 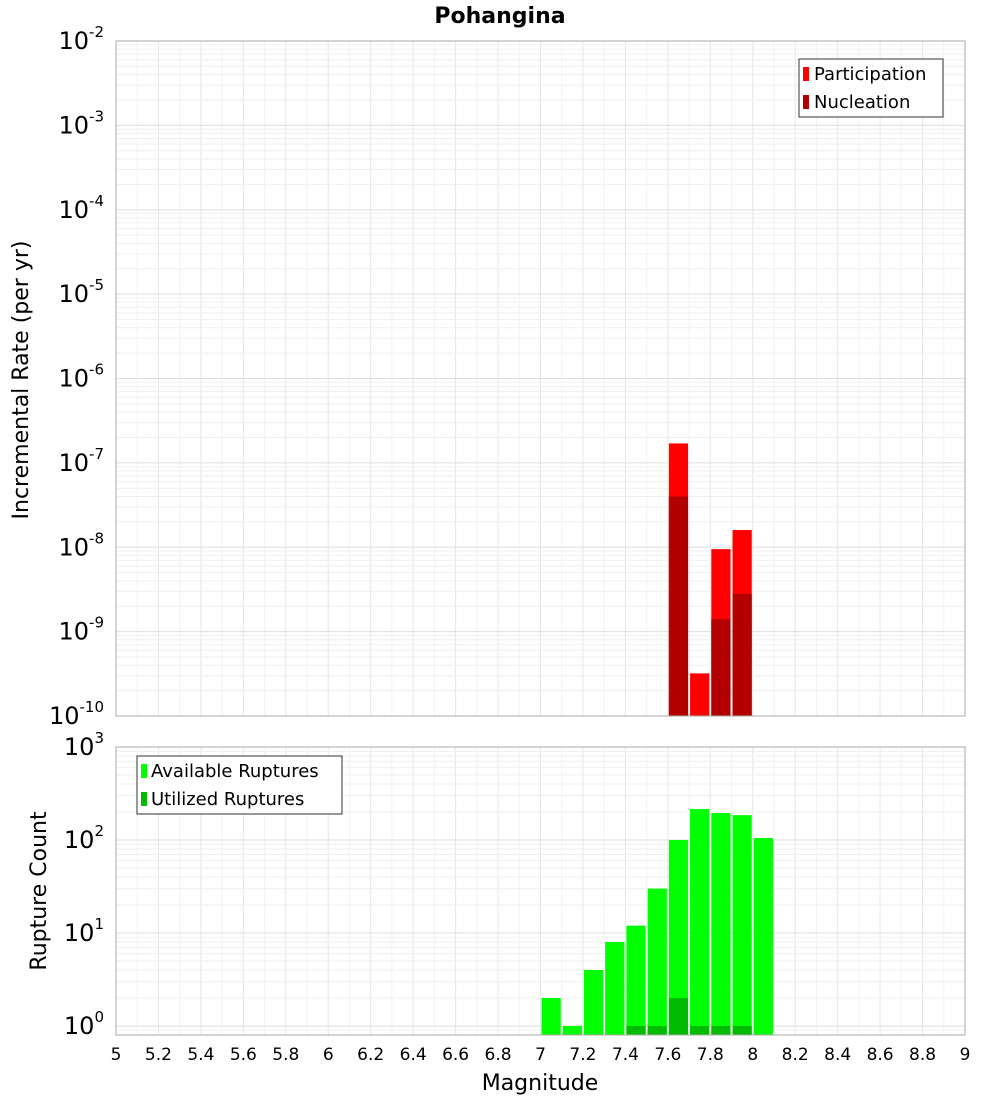 What do you see at coordinates (455, 1055) in the screenshot?
I see `x-tick-label: 6.6` at bounding box center [455, 1055].